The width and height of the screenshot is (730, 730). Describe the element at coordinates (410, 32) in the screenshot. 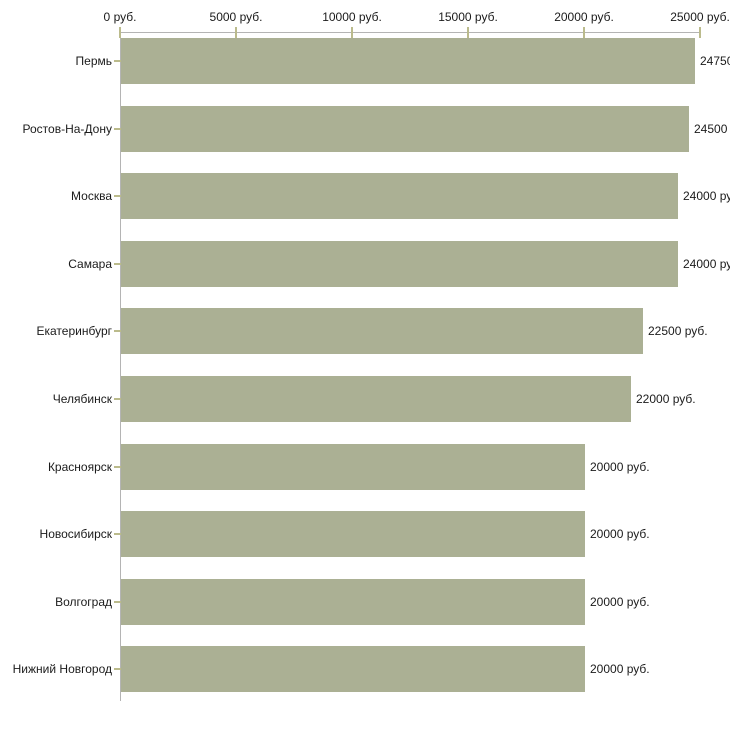

I see `x-axis-line` at that location.